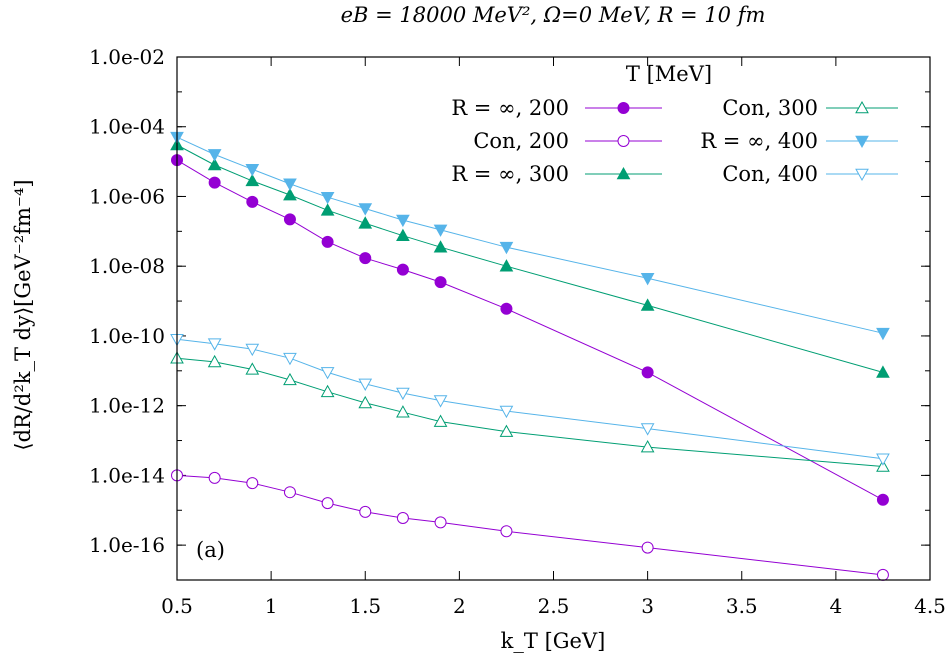 This screenshot has width=947, height=659. What do you see at coordinates (553, 641) in the screenshot?
I see `x-axis-label: k_T [GeV]` at bounding box center [553, 641].